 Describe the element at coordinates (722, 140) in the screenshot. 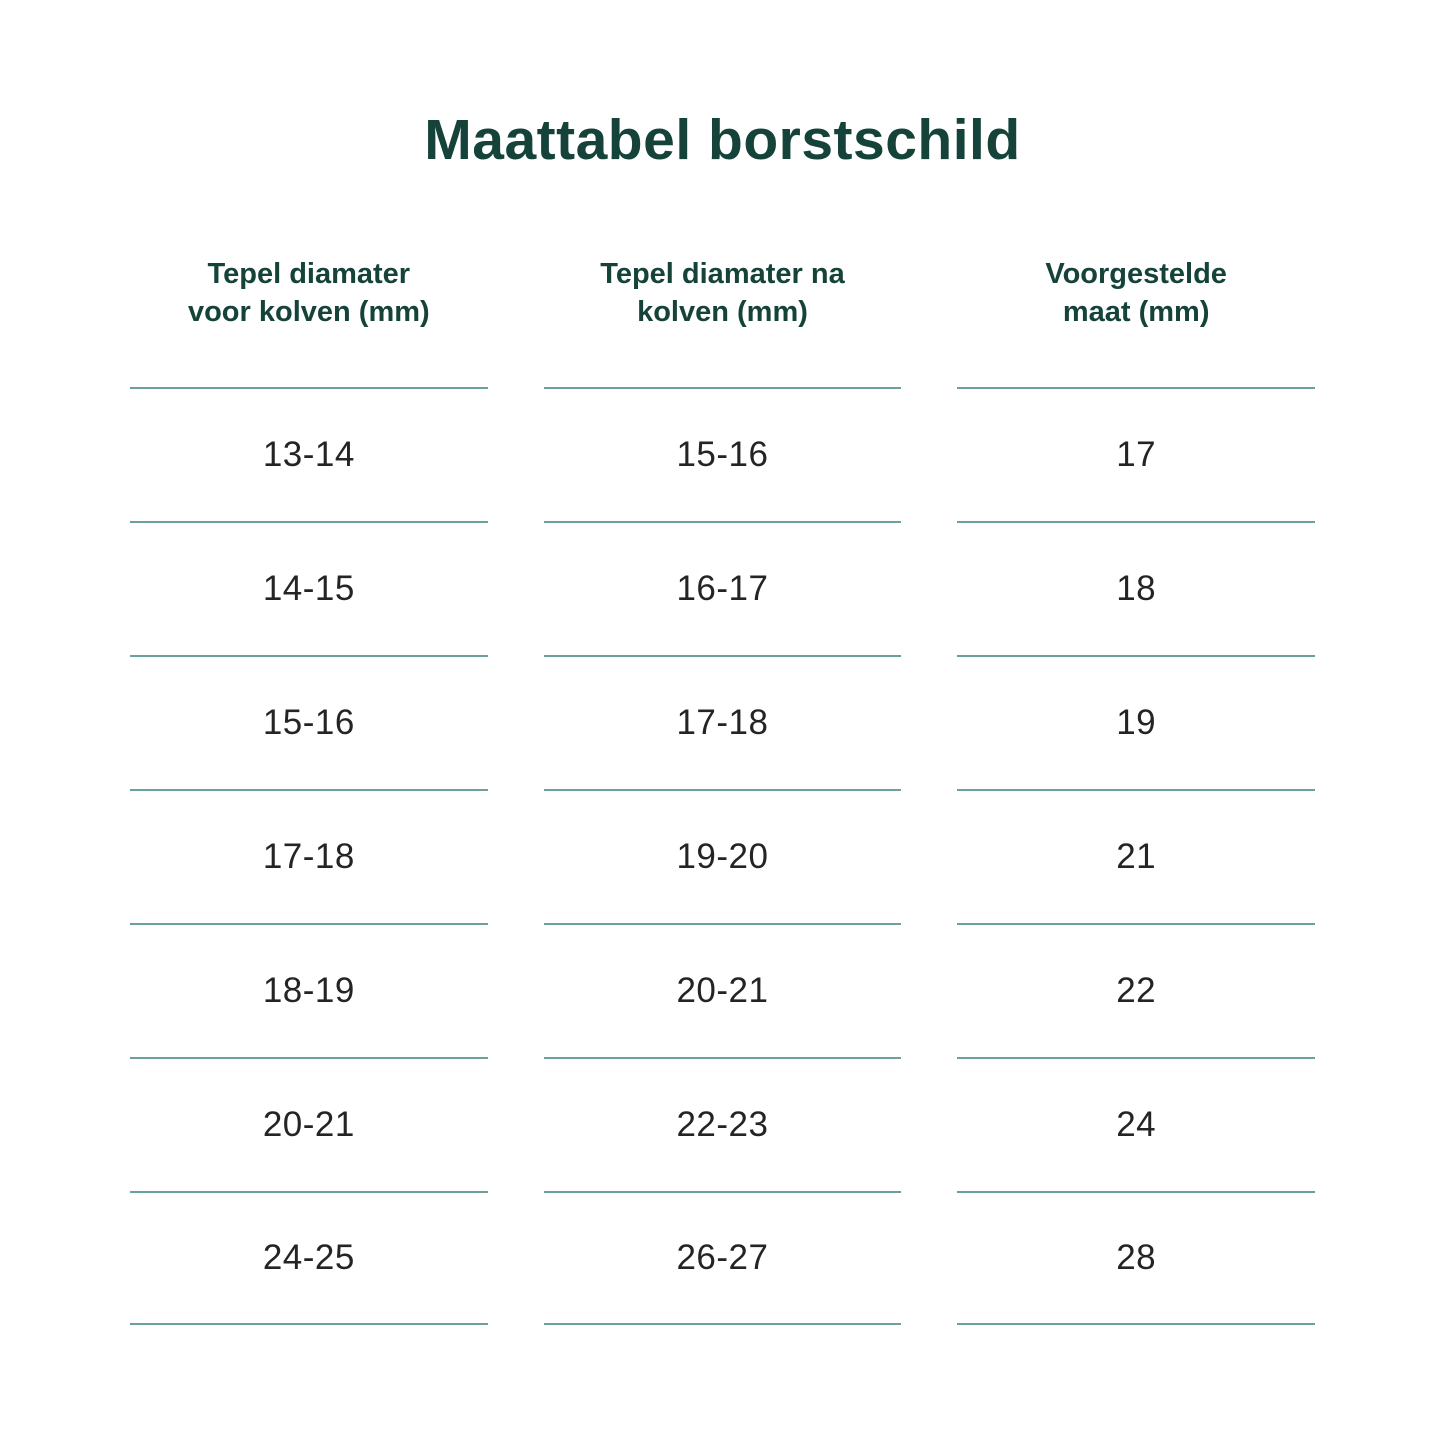

I see `page-title: Maattabel borstschild` at that location.